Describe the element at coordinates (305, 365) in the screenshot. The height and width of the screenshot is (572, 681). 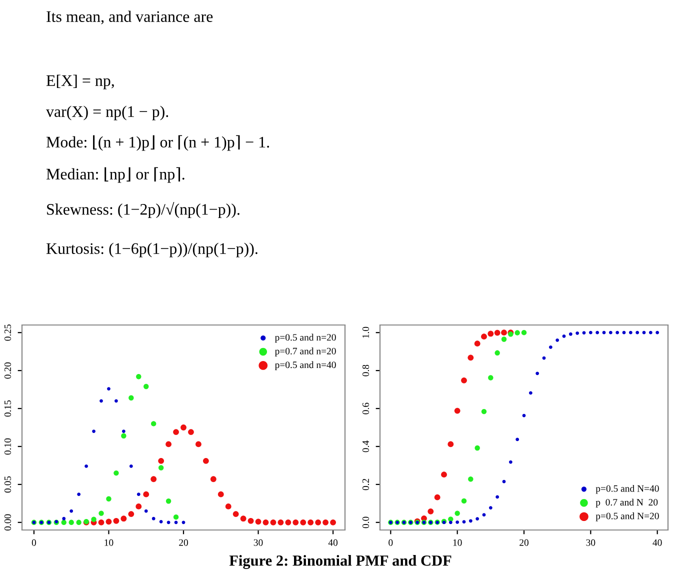
I see `legend-label: p=0.5 and n=40` at that location.